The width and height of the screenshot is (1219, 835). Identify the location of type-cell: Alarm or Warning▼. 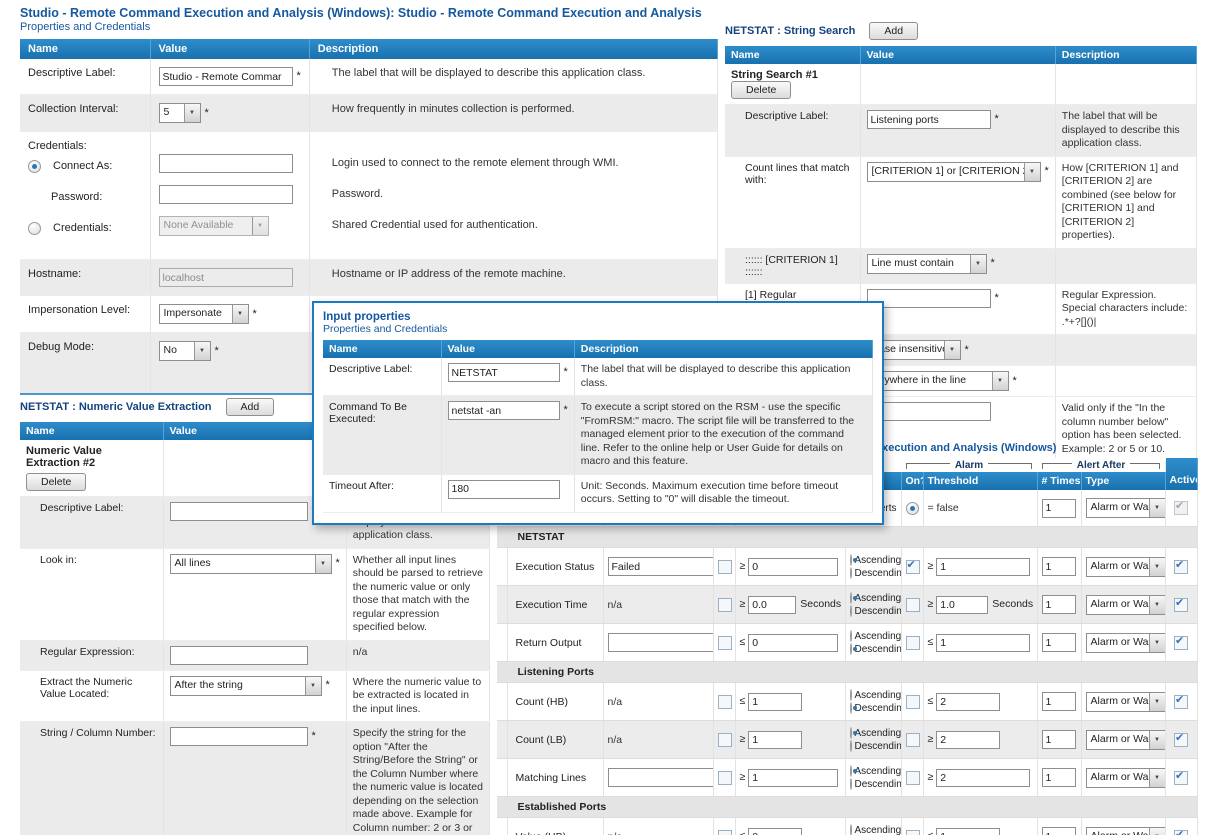
(1123, 826).